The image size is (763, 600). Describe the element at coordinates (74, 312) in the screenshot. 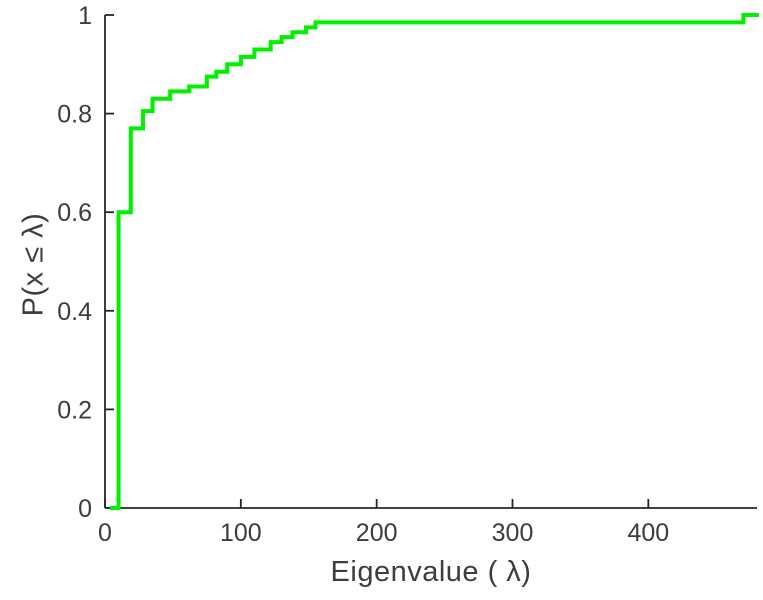

I see `y-tick-label: 0.4` at that location.